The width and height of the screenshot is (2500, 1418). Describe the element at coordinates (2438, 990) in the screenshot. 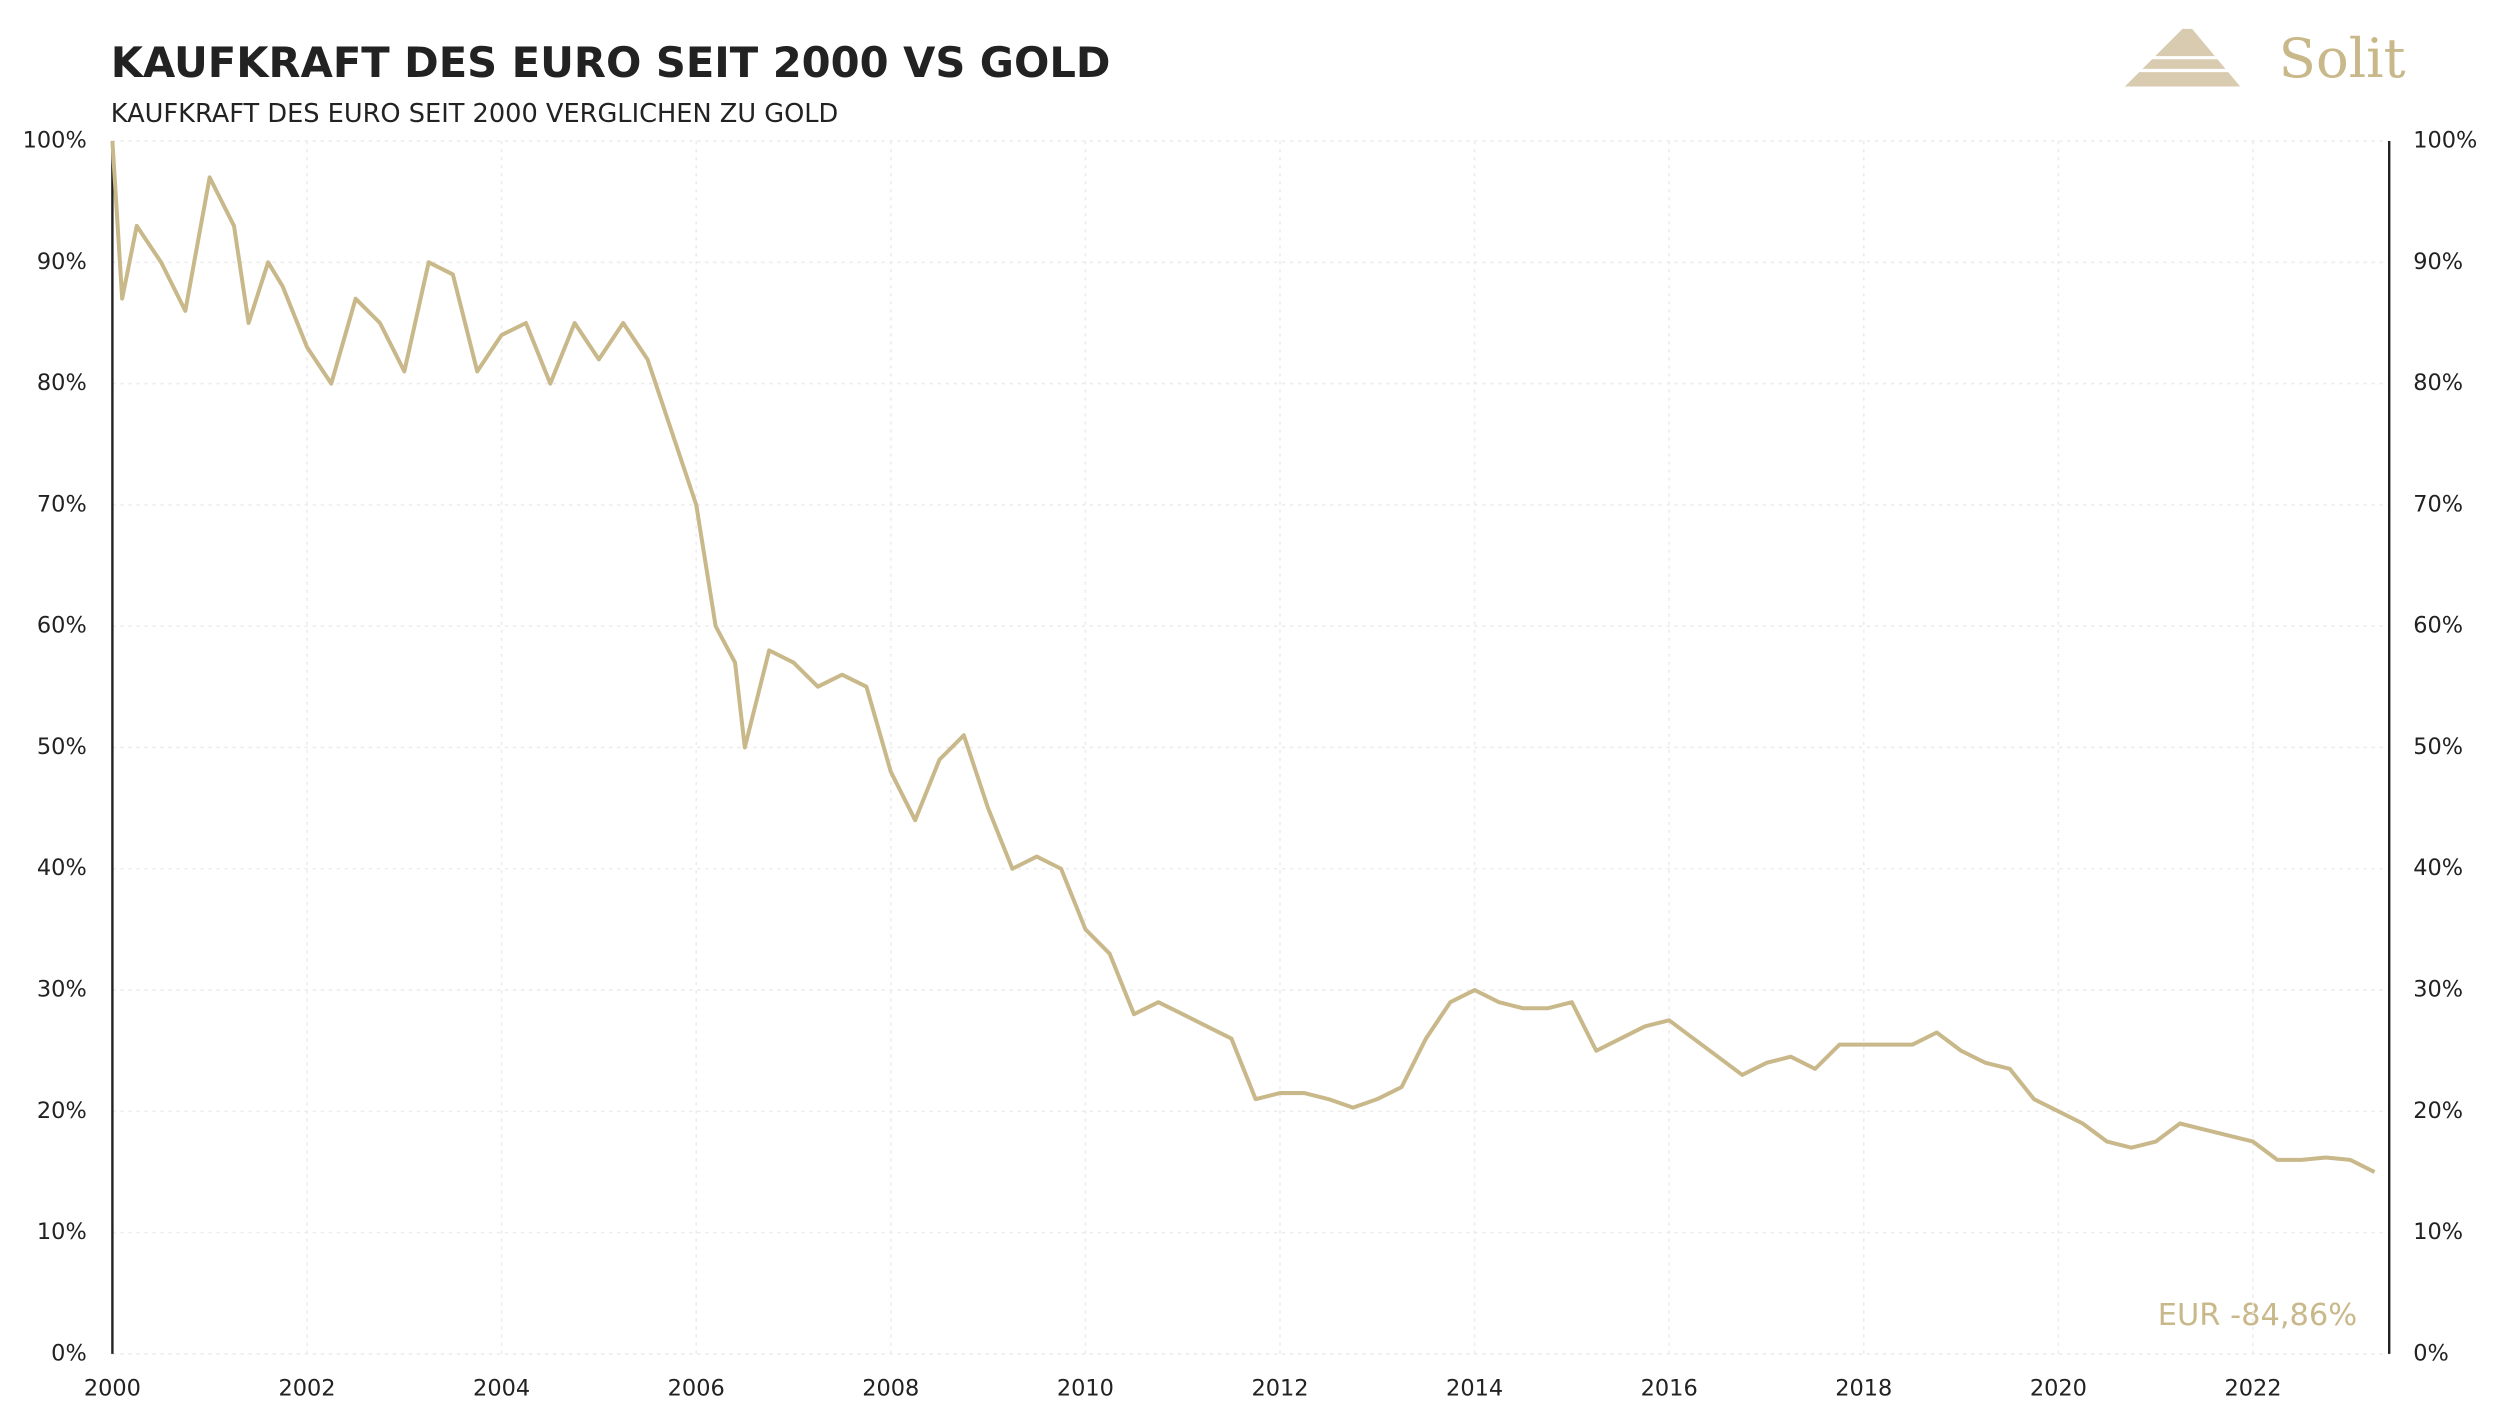

I see `y2-tick-label: 30%` at that location.